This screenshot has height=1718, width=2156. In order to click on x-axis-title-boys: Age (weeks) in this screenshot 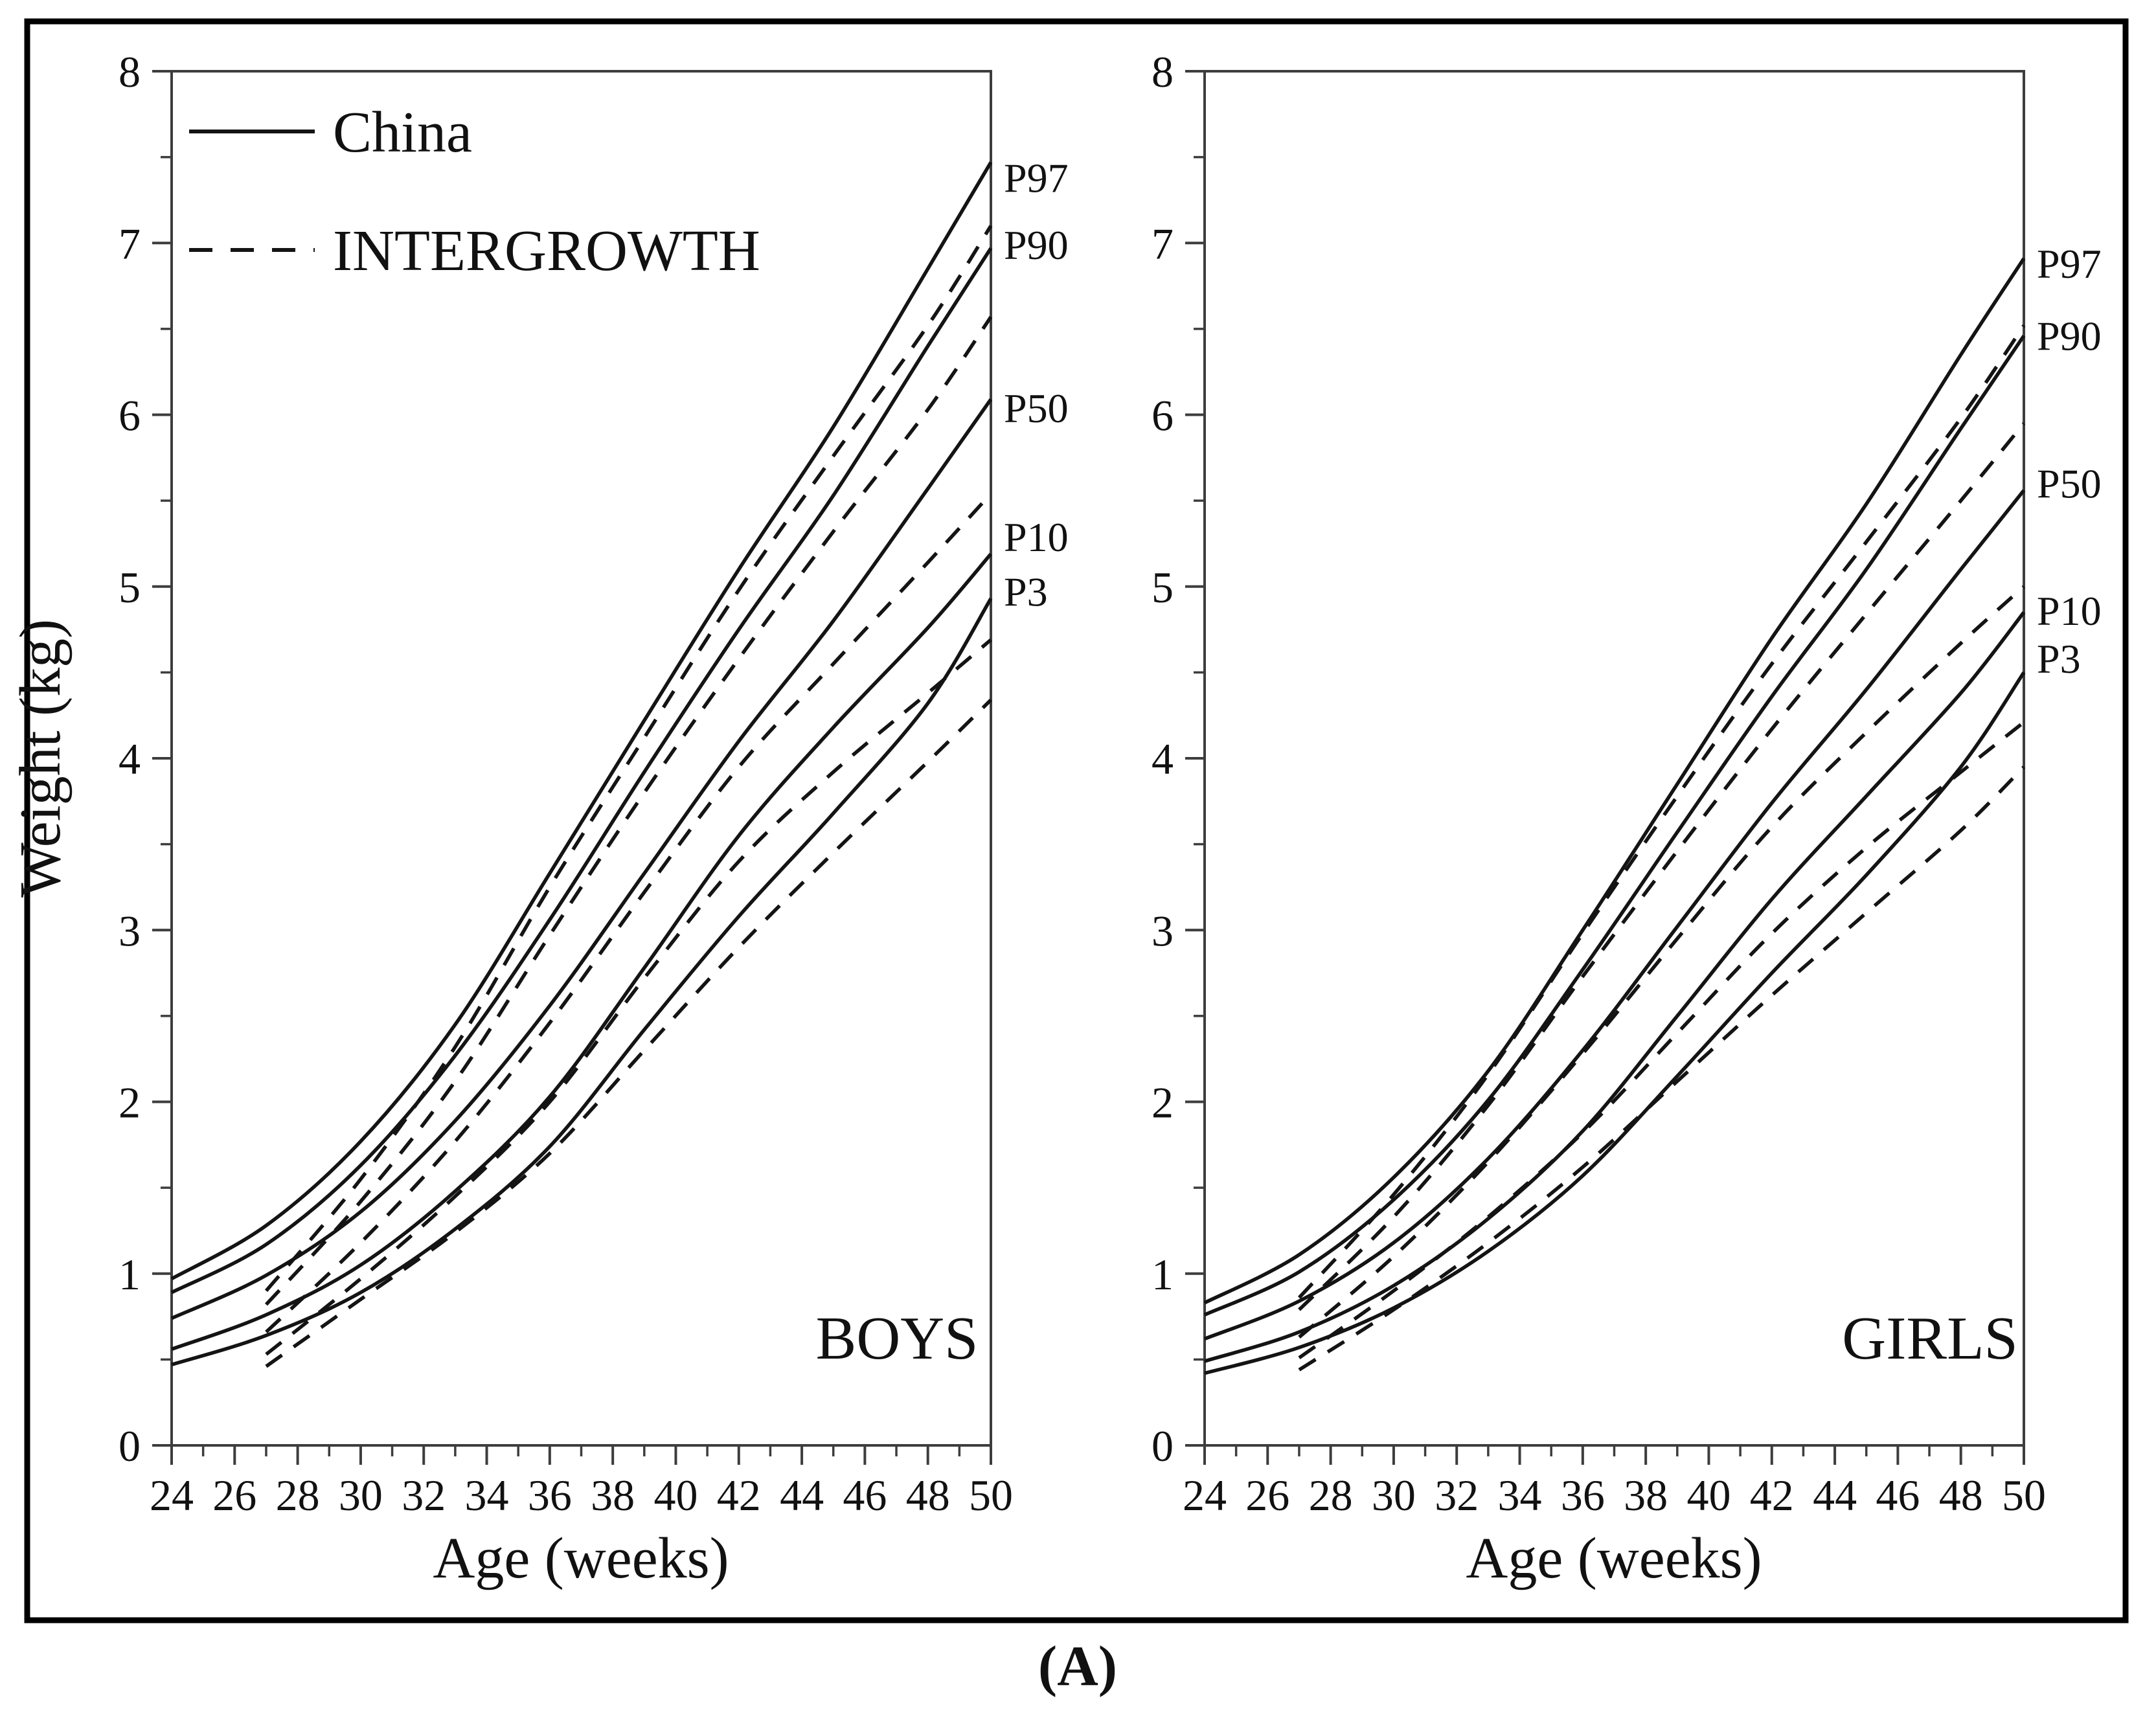, I will do `click(581, 1558)`.